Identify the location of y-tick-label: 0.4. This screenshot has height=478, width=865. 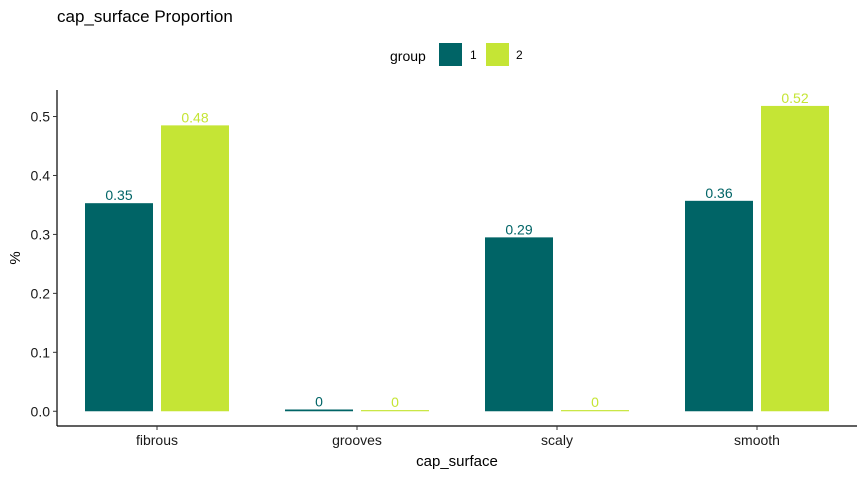
(41, 175).